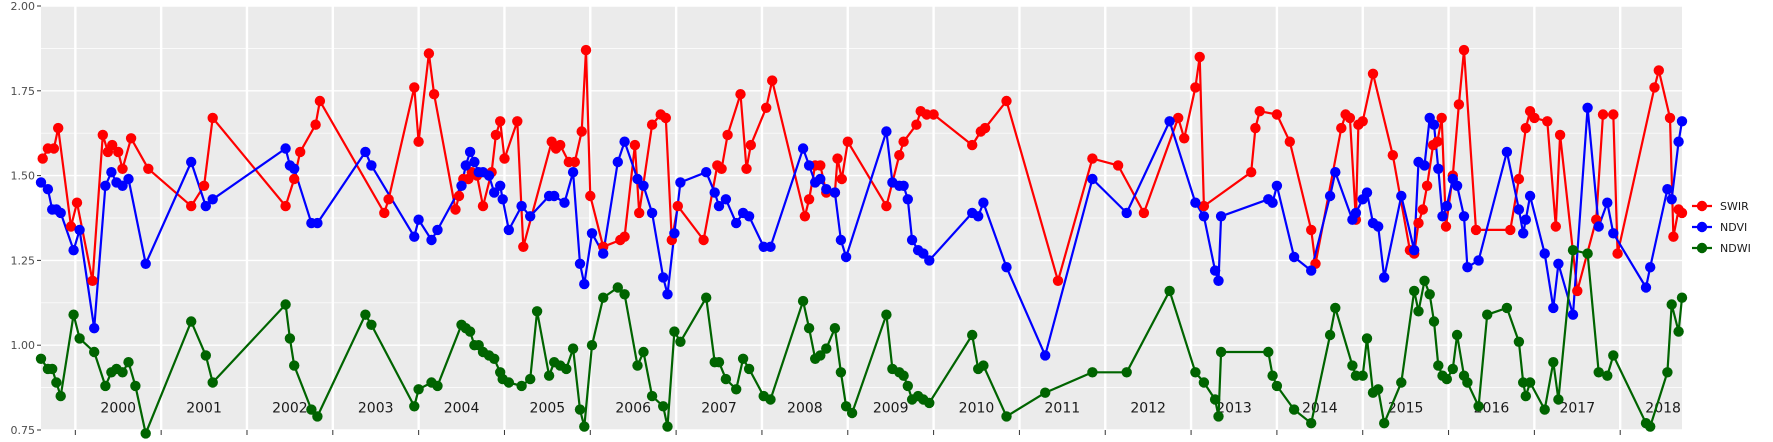 The width and height of the screenshot is (1773, 442). I want to click on year-label: 2014, so click(1320, 409).